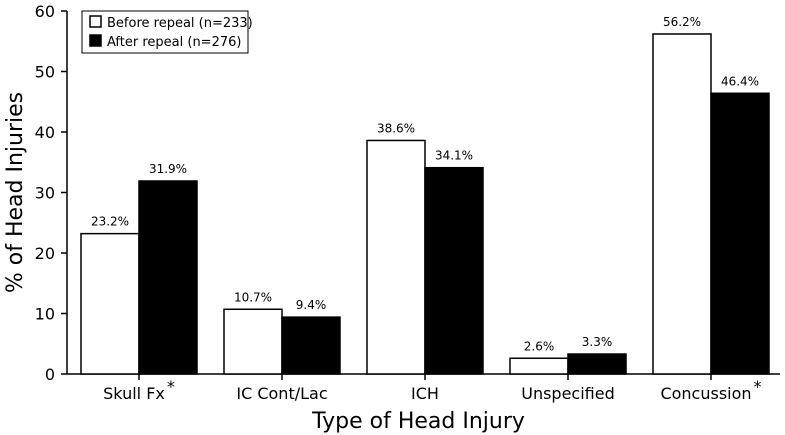 This screenshot has height=435, width=785. Describe the element at coordinates (174, 42) in the screenshot. I see `legend-label: After repeal (n=276)` at that location.